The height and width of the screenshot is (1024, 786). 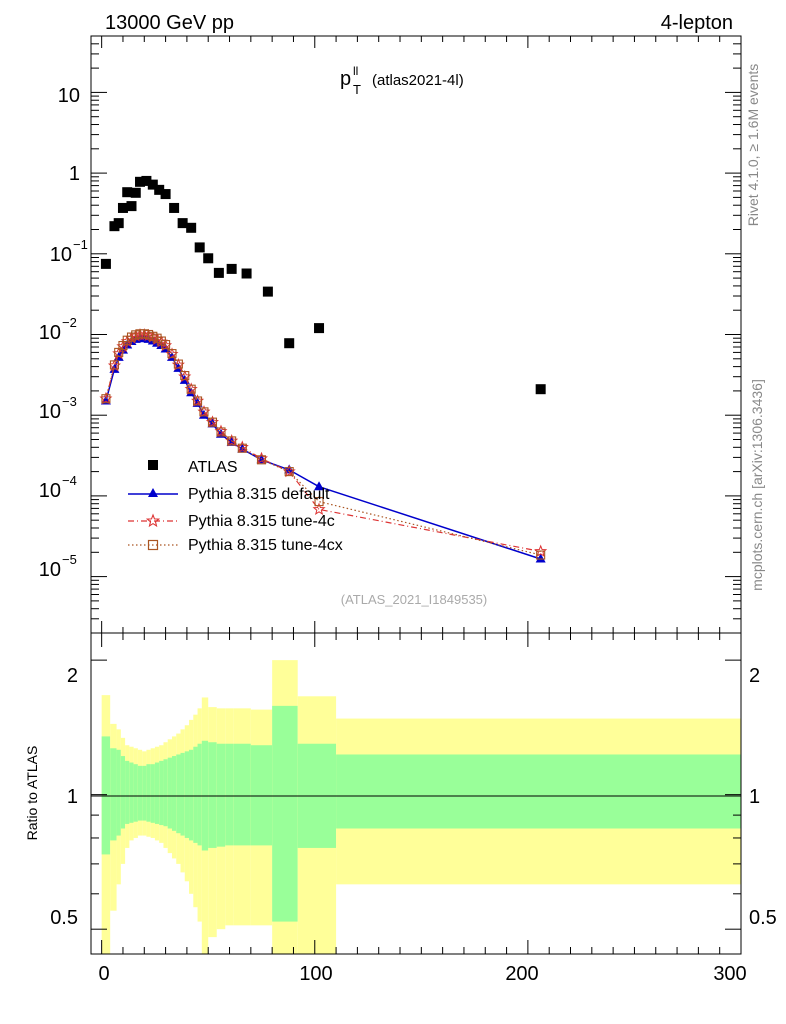 What do you see at coordinates (418, 80) in the screenshot?
I see `plot-title-suffix: (atlas2021-4l)` at bounding box center [418, 80].